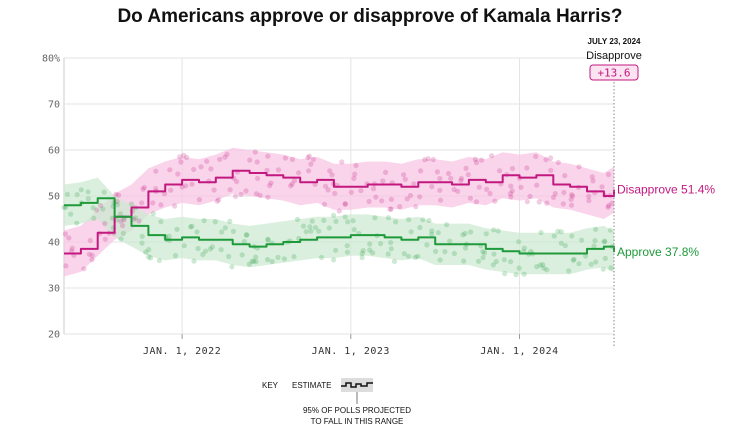 This screenshot has width=740, height=430. I want to click on x-tick-label: JAN. 1, 2022, so click(182, 351).